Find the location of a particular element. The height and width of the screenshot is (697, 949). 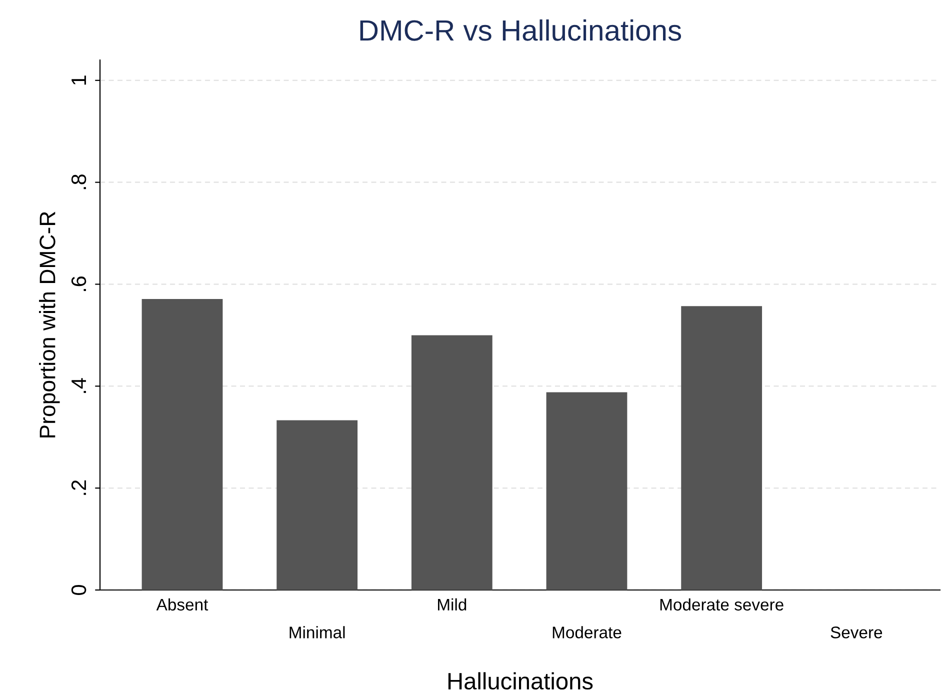

x-tick-label: Absent is located at coordinates (182, 604).